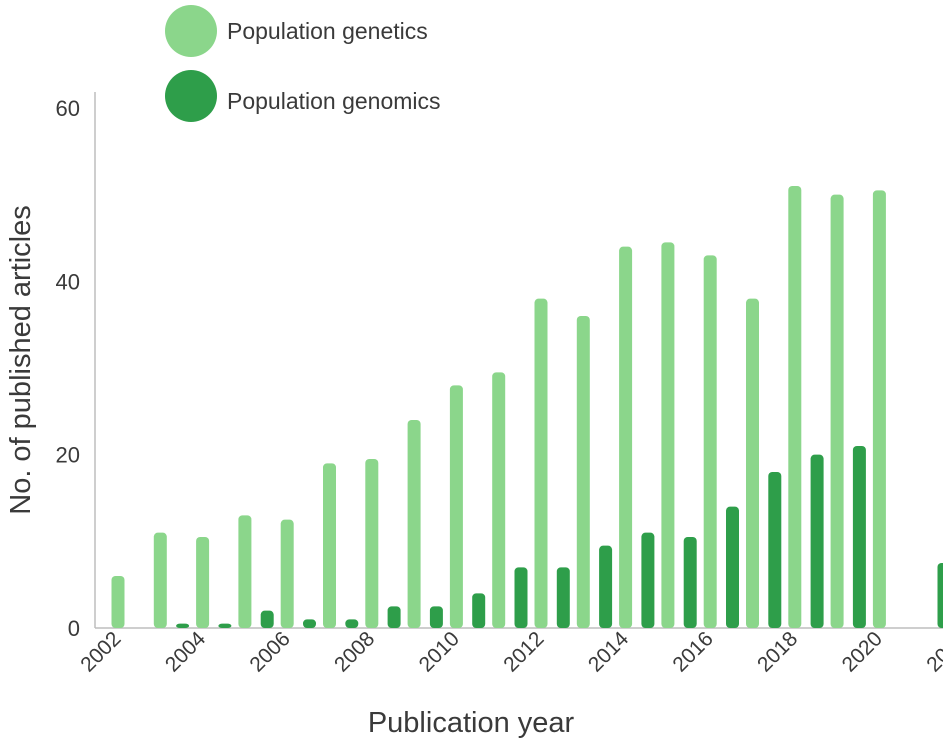 Image resolution: width=943 pixels, height=748 pixels. I want to click on legend-swatch-population-genetics, so click(191, 31).